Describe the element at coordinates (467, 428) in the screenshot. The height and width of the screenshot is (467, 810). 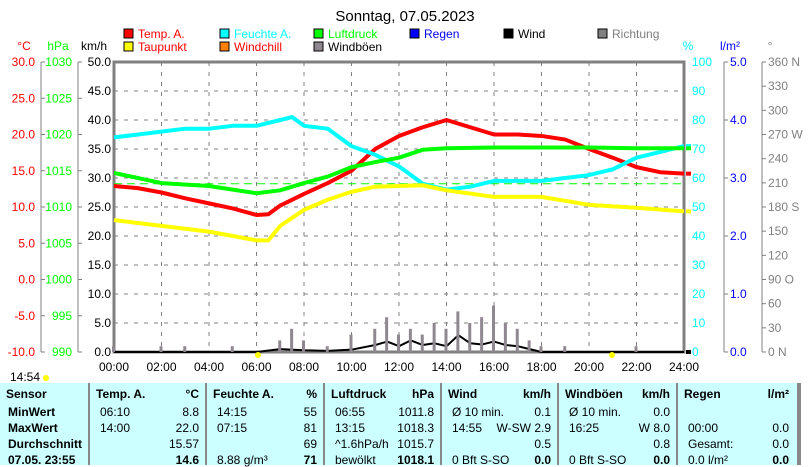
I see `cell-time: 14:55` at that location.